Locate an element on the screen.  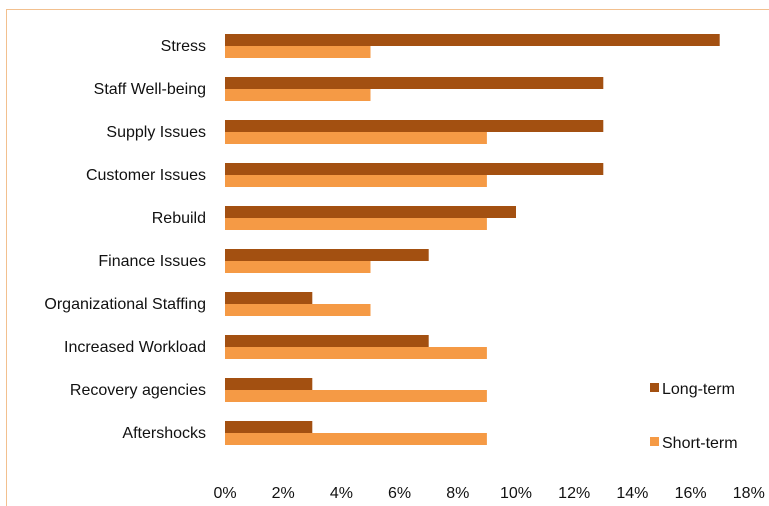
bar-short-term-finance-issues is located at coordinates (298, 267).